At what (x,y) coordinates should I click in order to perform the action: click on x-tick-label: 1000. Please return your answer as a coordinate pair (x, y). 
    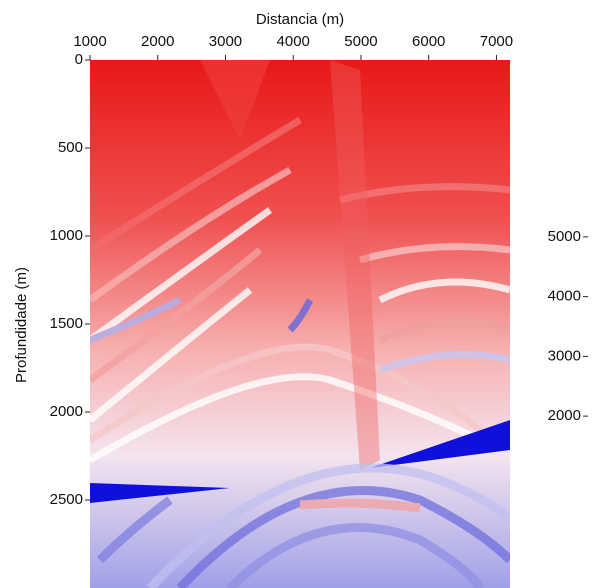
    Looking at the image, I should click on (89, 41).